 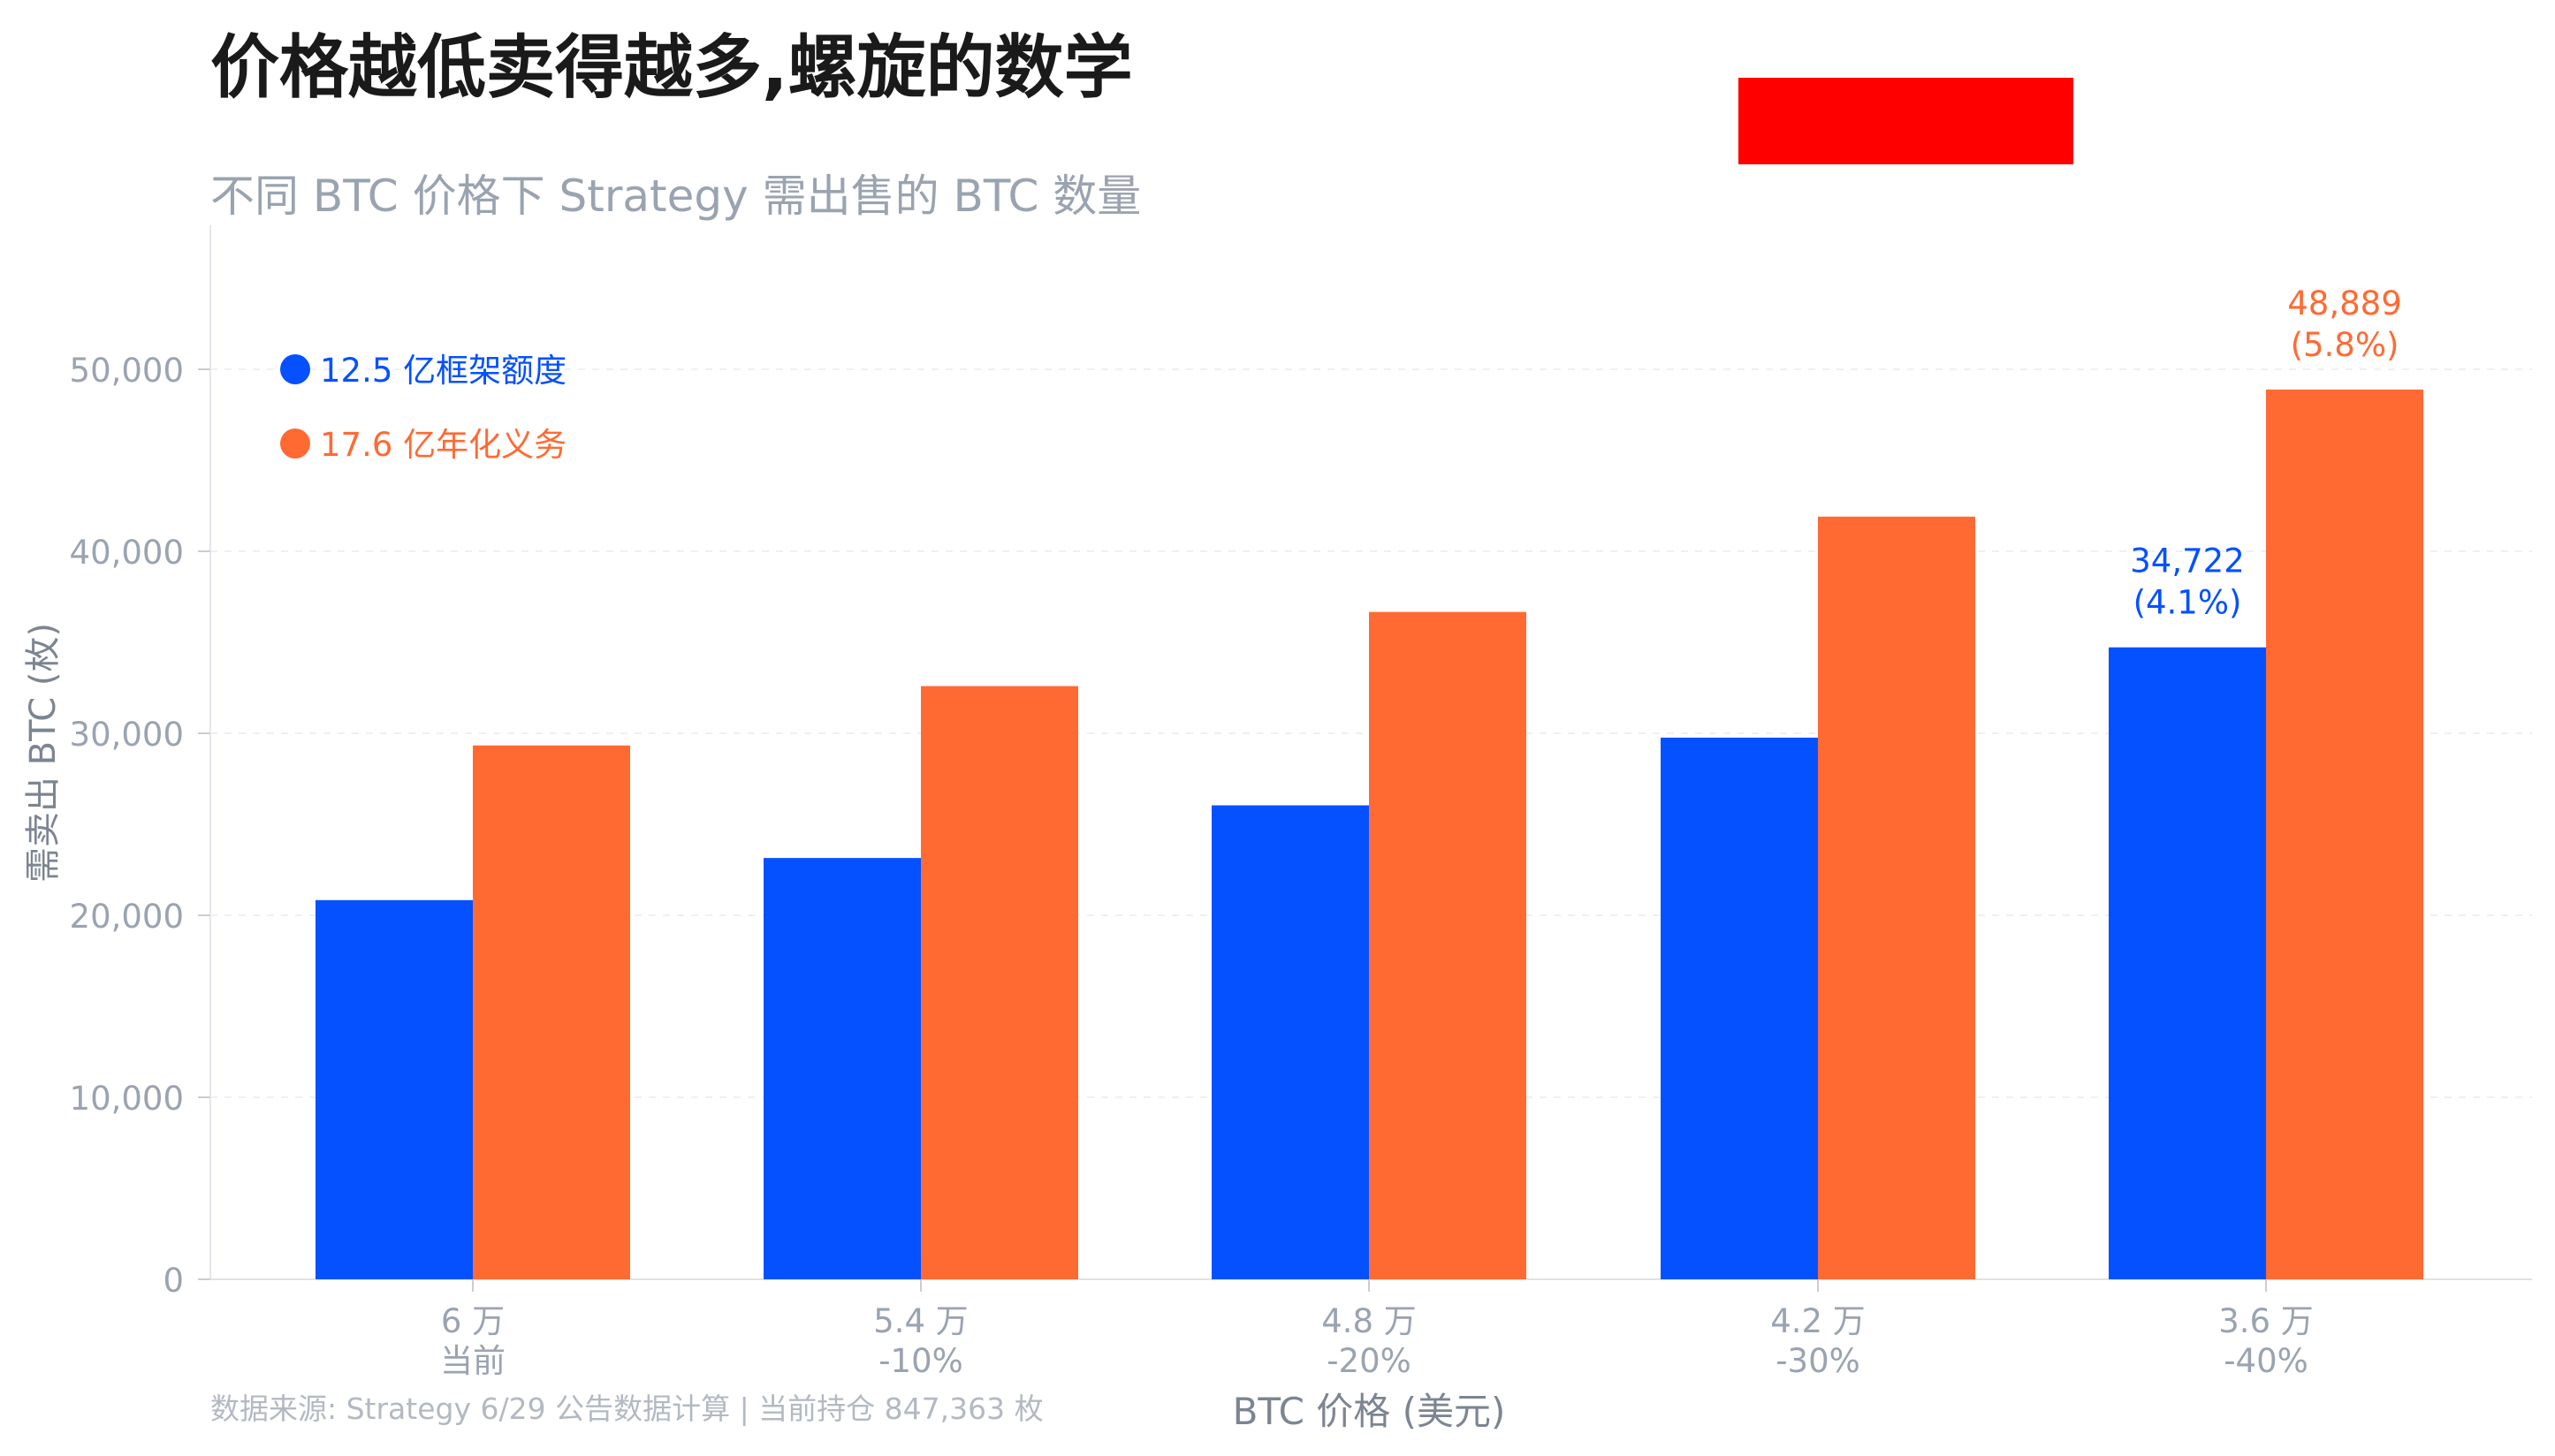 What do you see at coordinates (671, 68) in the screenshot?
I see `chart-title: 价格越低卖得越多,螺旋的数学` at bounding box center [671, 68].